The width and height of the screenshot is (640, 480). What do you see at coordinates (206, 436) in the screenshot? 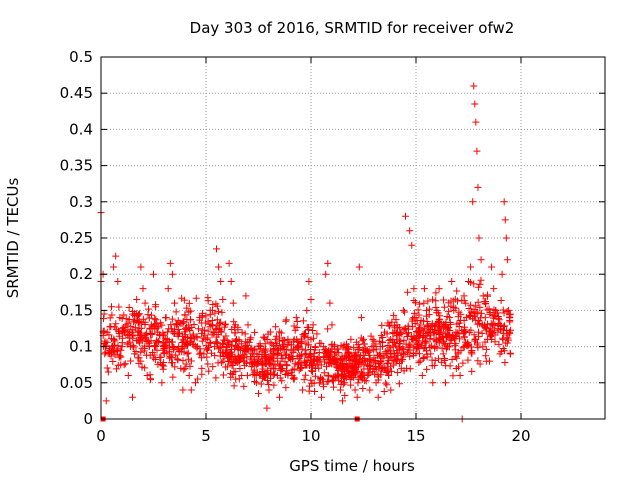
I see `x-tick-label: 5` at bounding box center [206, 436].